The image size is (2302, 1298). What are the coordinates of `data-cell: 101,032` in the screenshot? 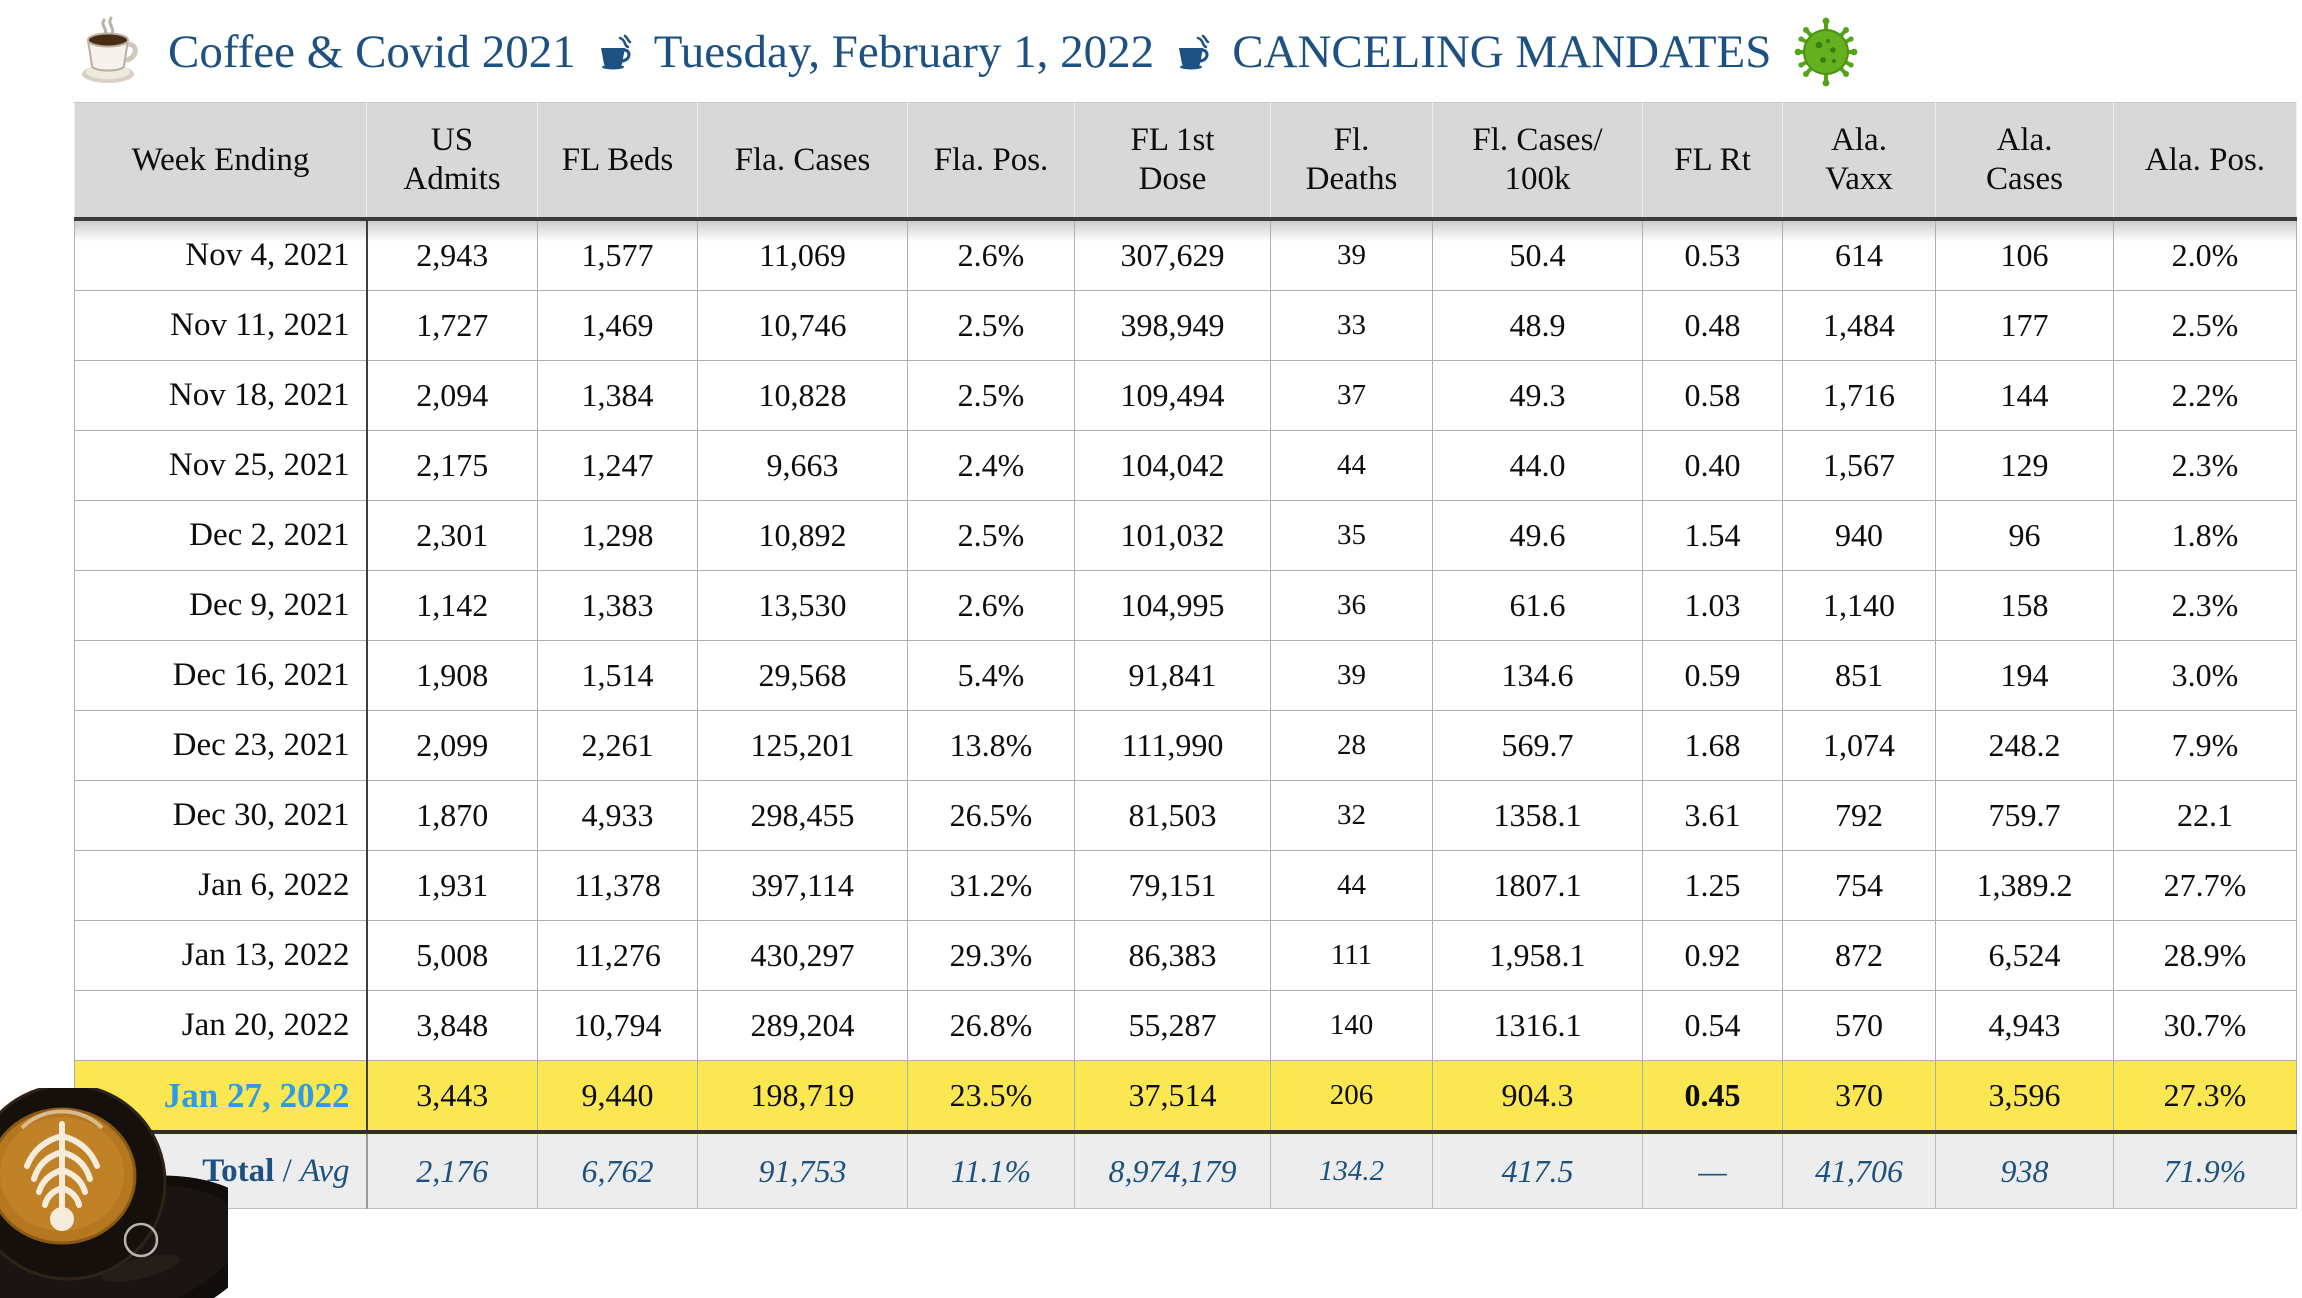 It's located at (1172, 535).